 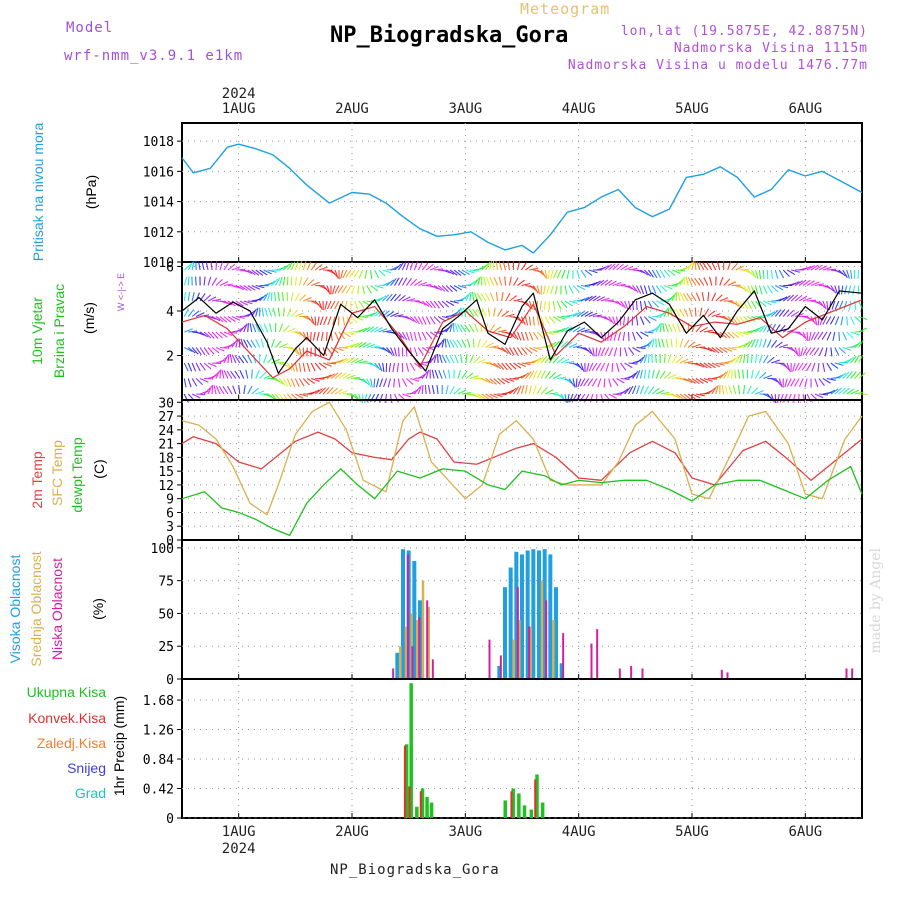 I want to click on y-tick-label: 0, so click(x=170, y=680).